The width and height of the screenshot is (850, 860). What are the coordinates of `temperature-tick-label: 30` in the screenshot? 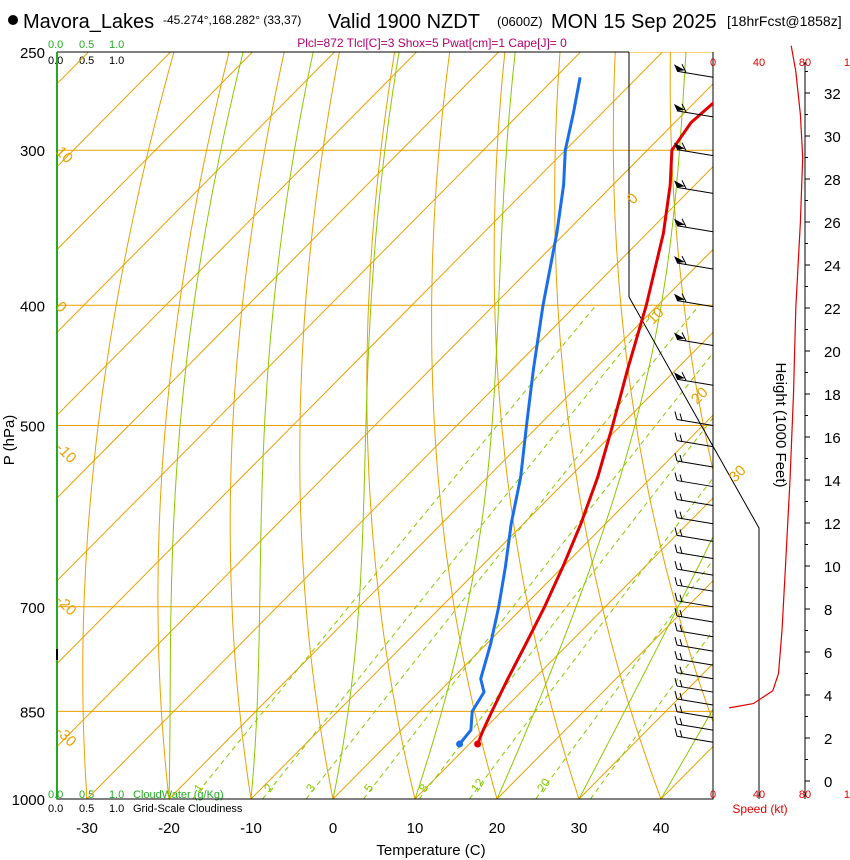 It's located at (579, 828).